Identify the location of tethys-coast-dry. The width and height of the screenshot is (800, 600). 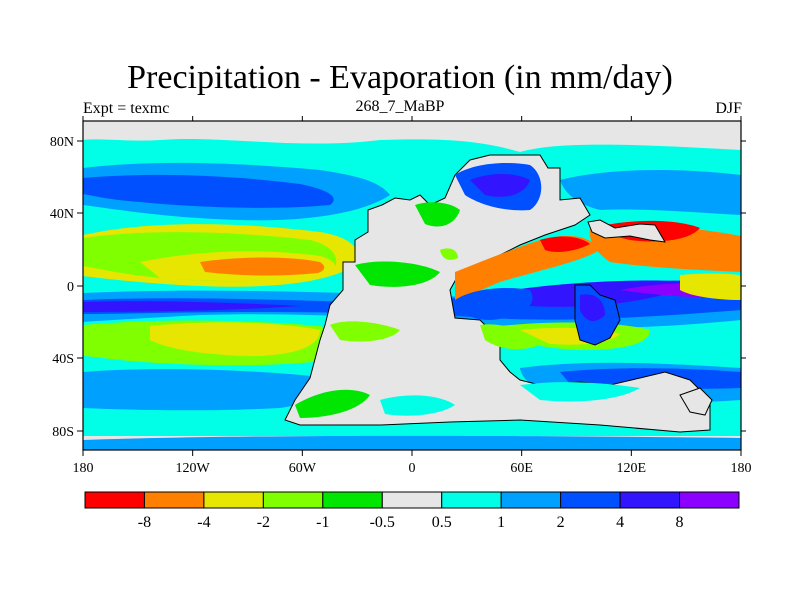
(527, 267).